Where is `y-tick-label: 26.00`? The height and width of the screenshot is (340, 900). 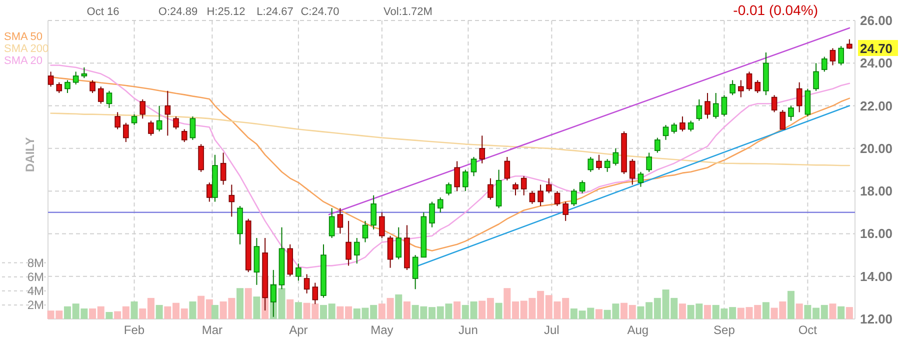 y-tick-label: 26.00 is located at coordinates (876, 20).